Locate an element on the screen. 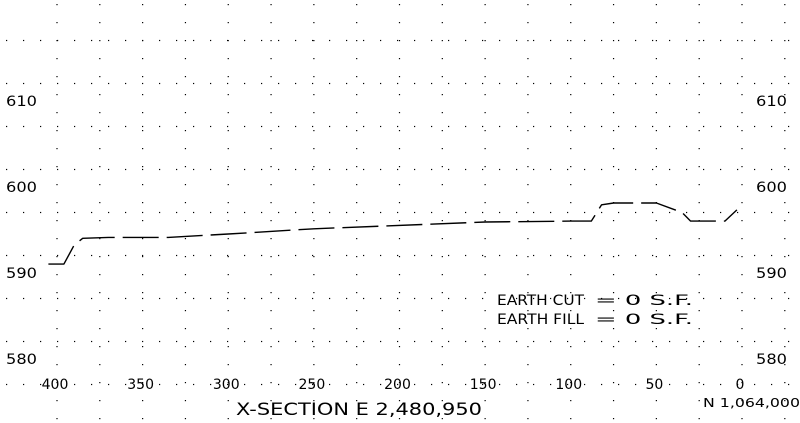  y-tick-label-left: 610 is located at coordinates (21, 102).